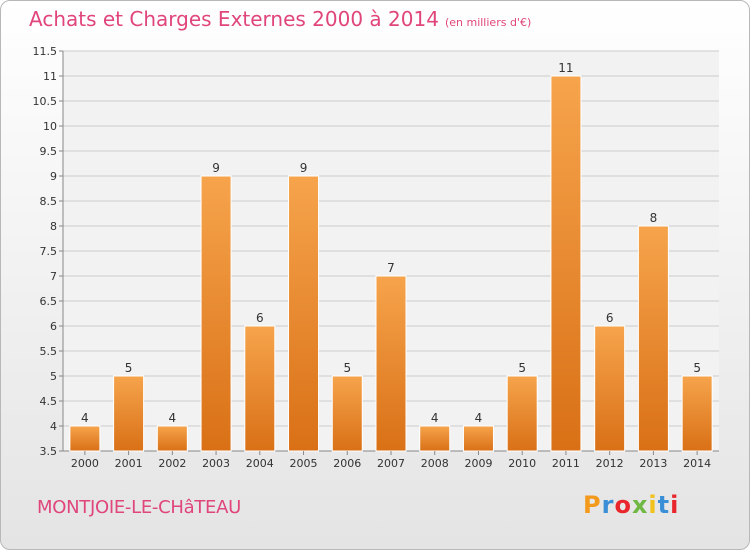 The image size is (750, 550). Describe the element at coordinates (49, 251) in the screenshot. I see `y-tick-label: 7.5` at that location.